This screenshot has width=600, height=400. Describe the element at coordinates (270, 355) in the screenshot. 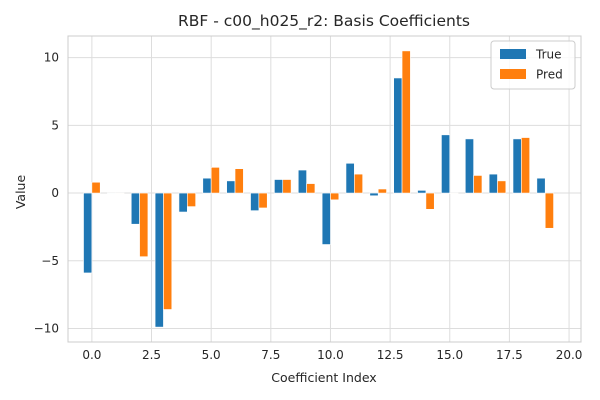

I see `x-tick-label: 7.5` at that location.